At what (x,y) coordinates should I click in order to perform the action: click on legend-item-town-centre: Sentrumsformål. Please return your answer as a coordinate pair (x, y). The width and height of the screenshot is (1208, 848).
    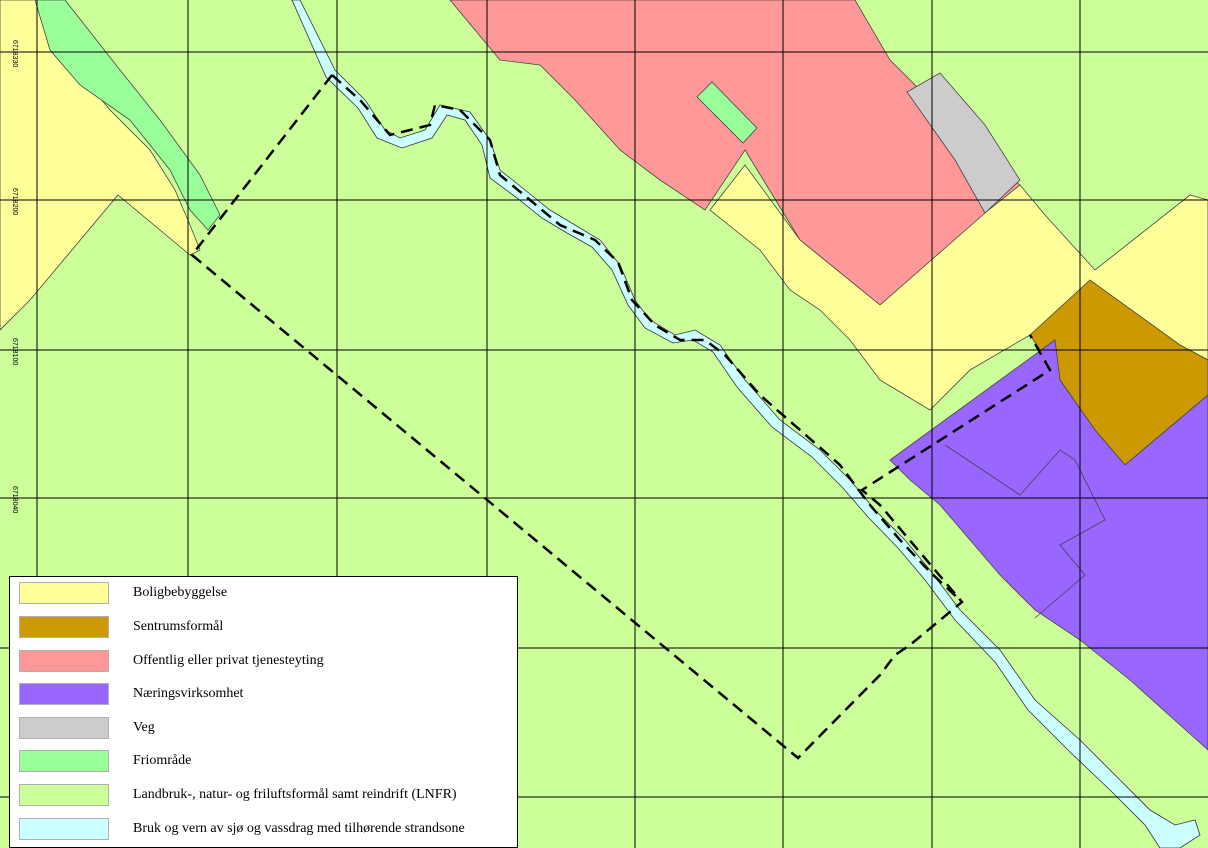
    Looking at the image, I should click on (121, 627).